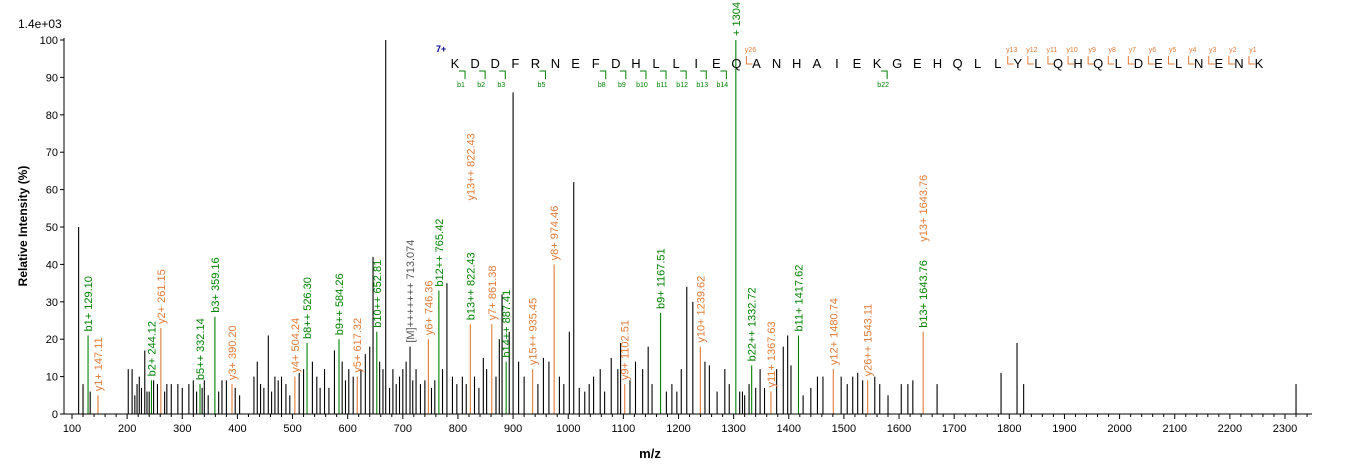 The height and width of the screenshot is (473, 1362). What do you see at coordinates (292, 429) in the screenshot?
I see `x-tick-label: 500` at bounding box center [292, 429].